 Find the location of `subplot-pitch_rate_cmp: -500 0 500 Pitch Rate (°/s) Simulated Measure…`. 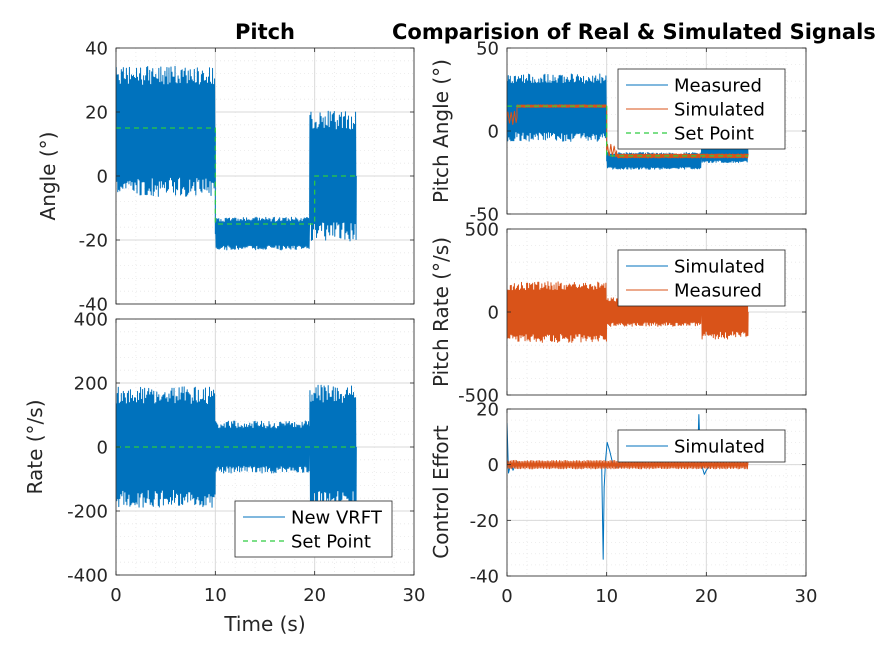

subplot-pitch_rate_cmp: -500 0 500 Pitch Rate (°/s) Simulated Measure… is located at coordinates (618, 313).